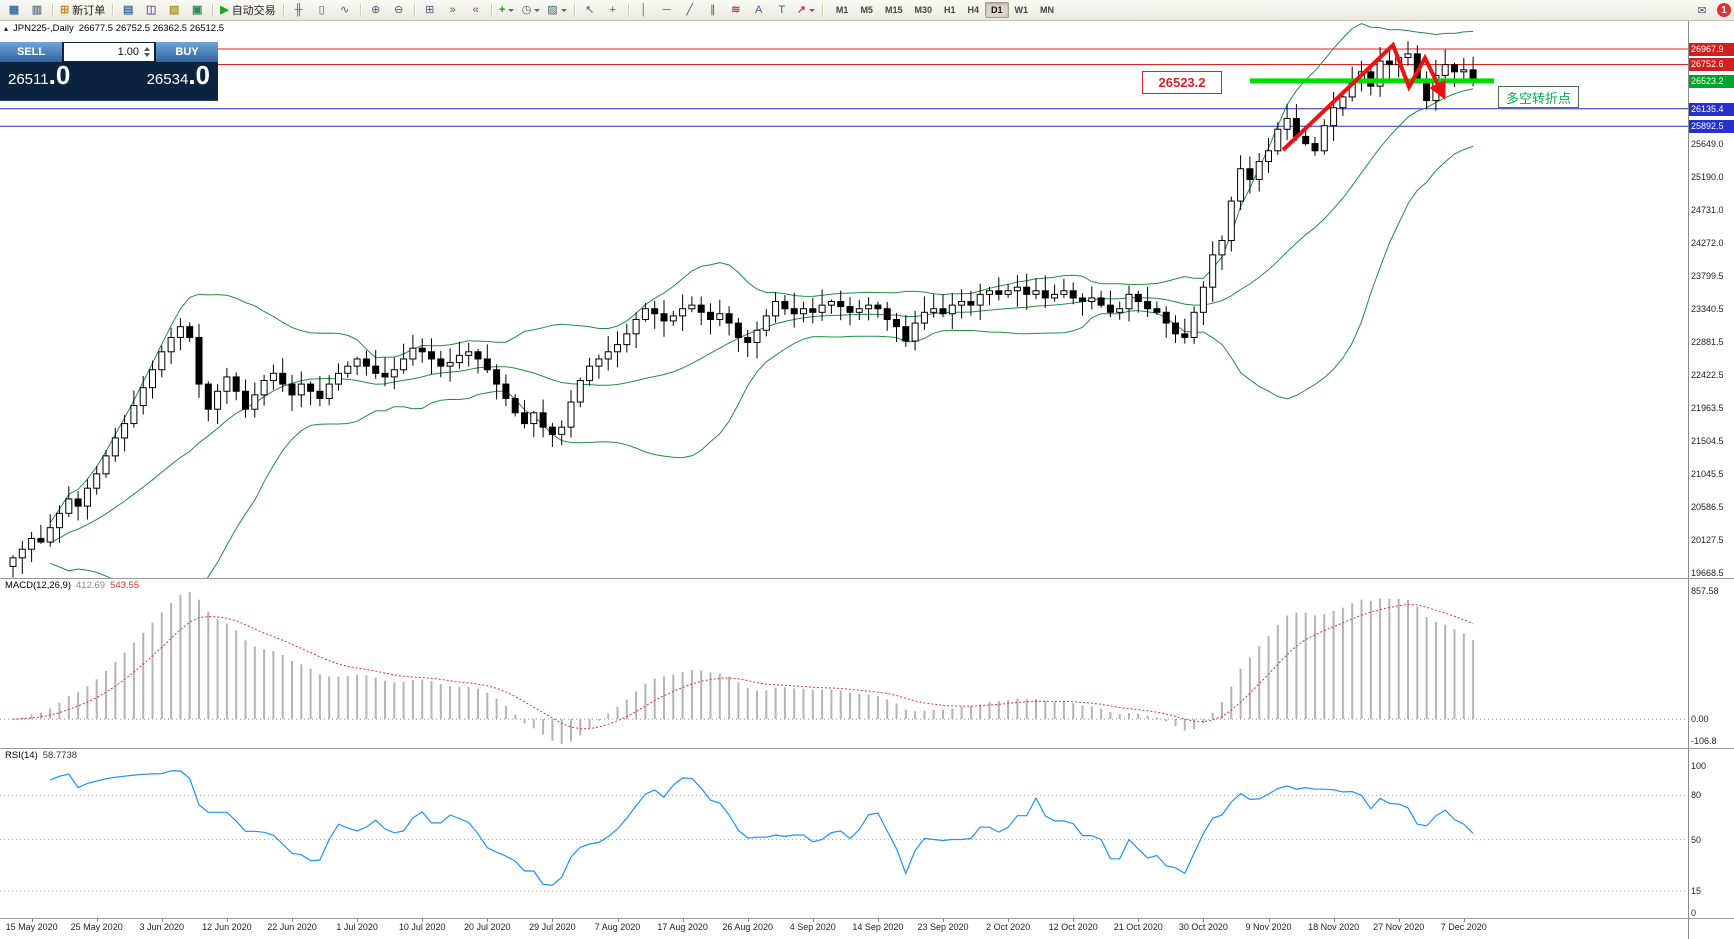 The width and height of the screenshot is (1734, 939). What do you see at coordinates (1707, 540) in the screenshot?
I see `price-scale-label: 20127.5` at bounding box center [1707, 540].